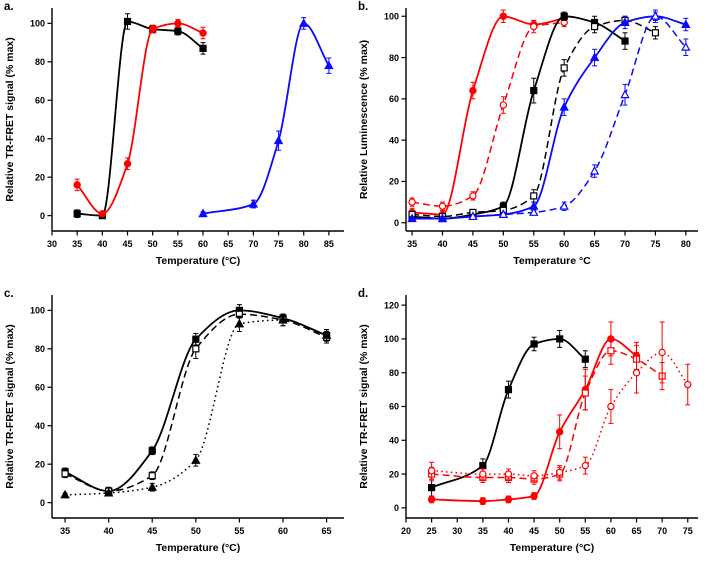  Describe the element at coordinates (9, 294) in the screenshot. I see `panel-c-label: c.` at that location.